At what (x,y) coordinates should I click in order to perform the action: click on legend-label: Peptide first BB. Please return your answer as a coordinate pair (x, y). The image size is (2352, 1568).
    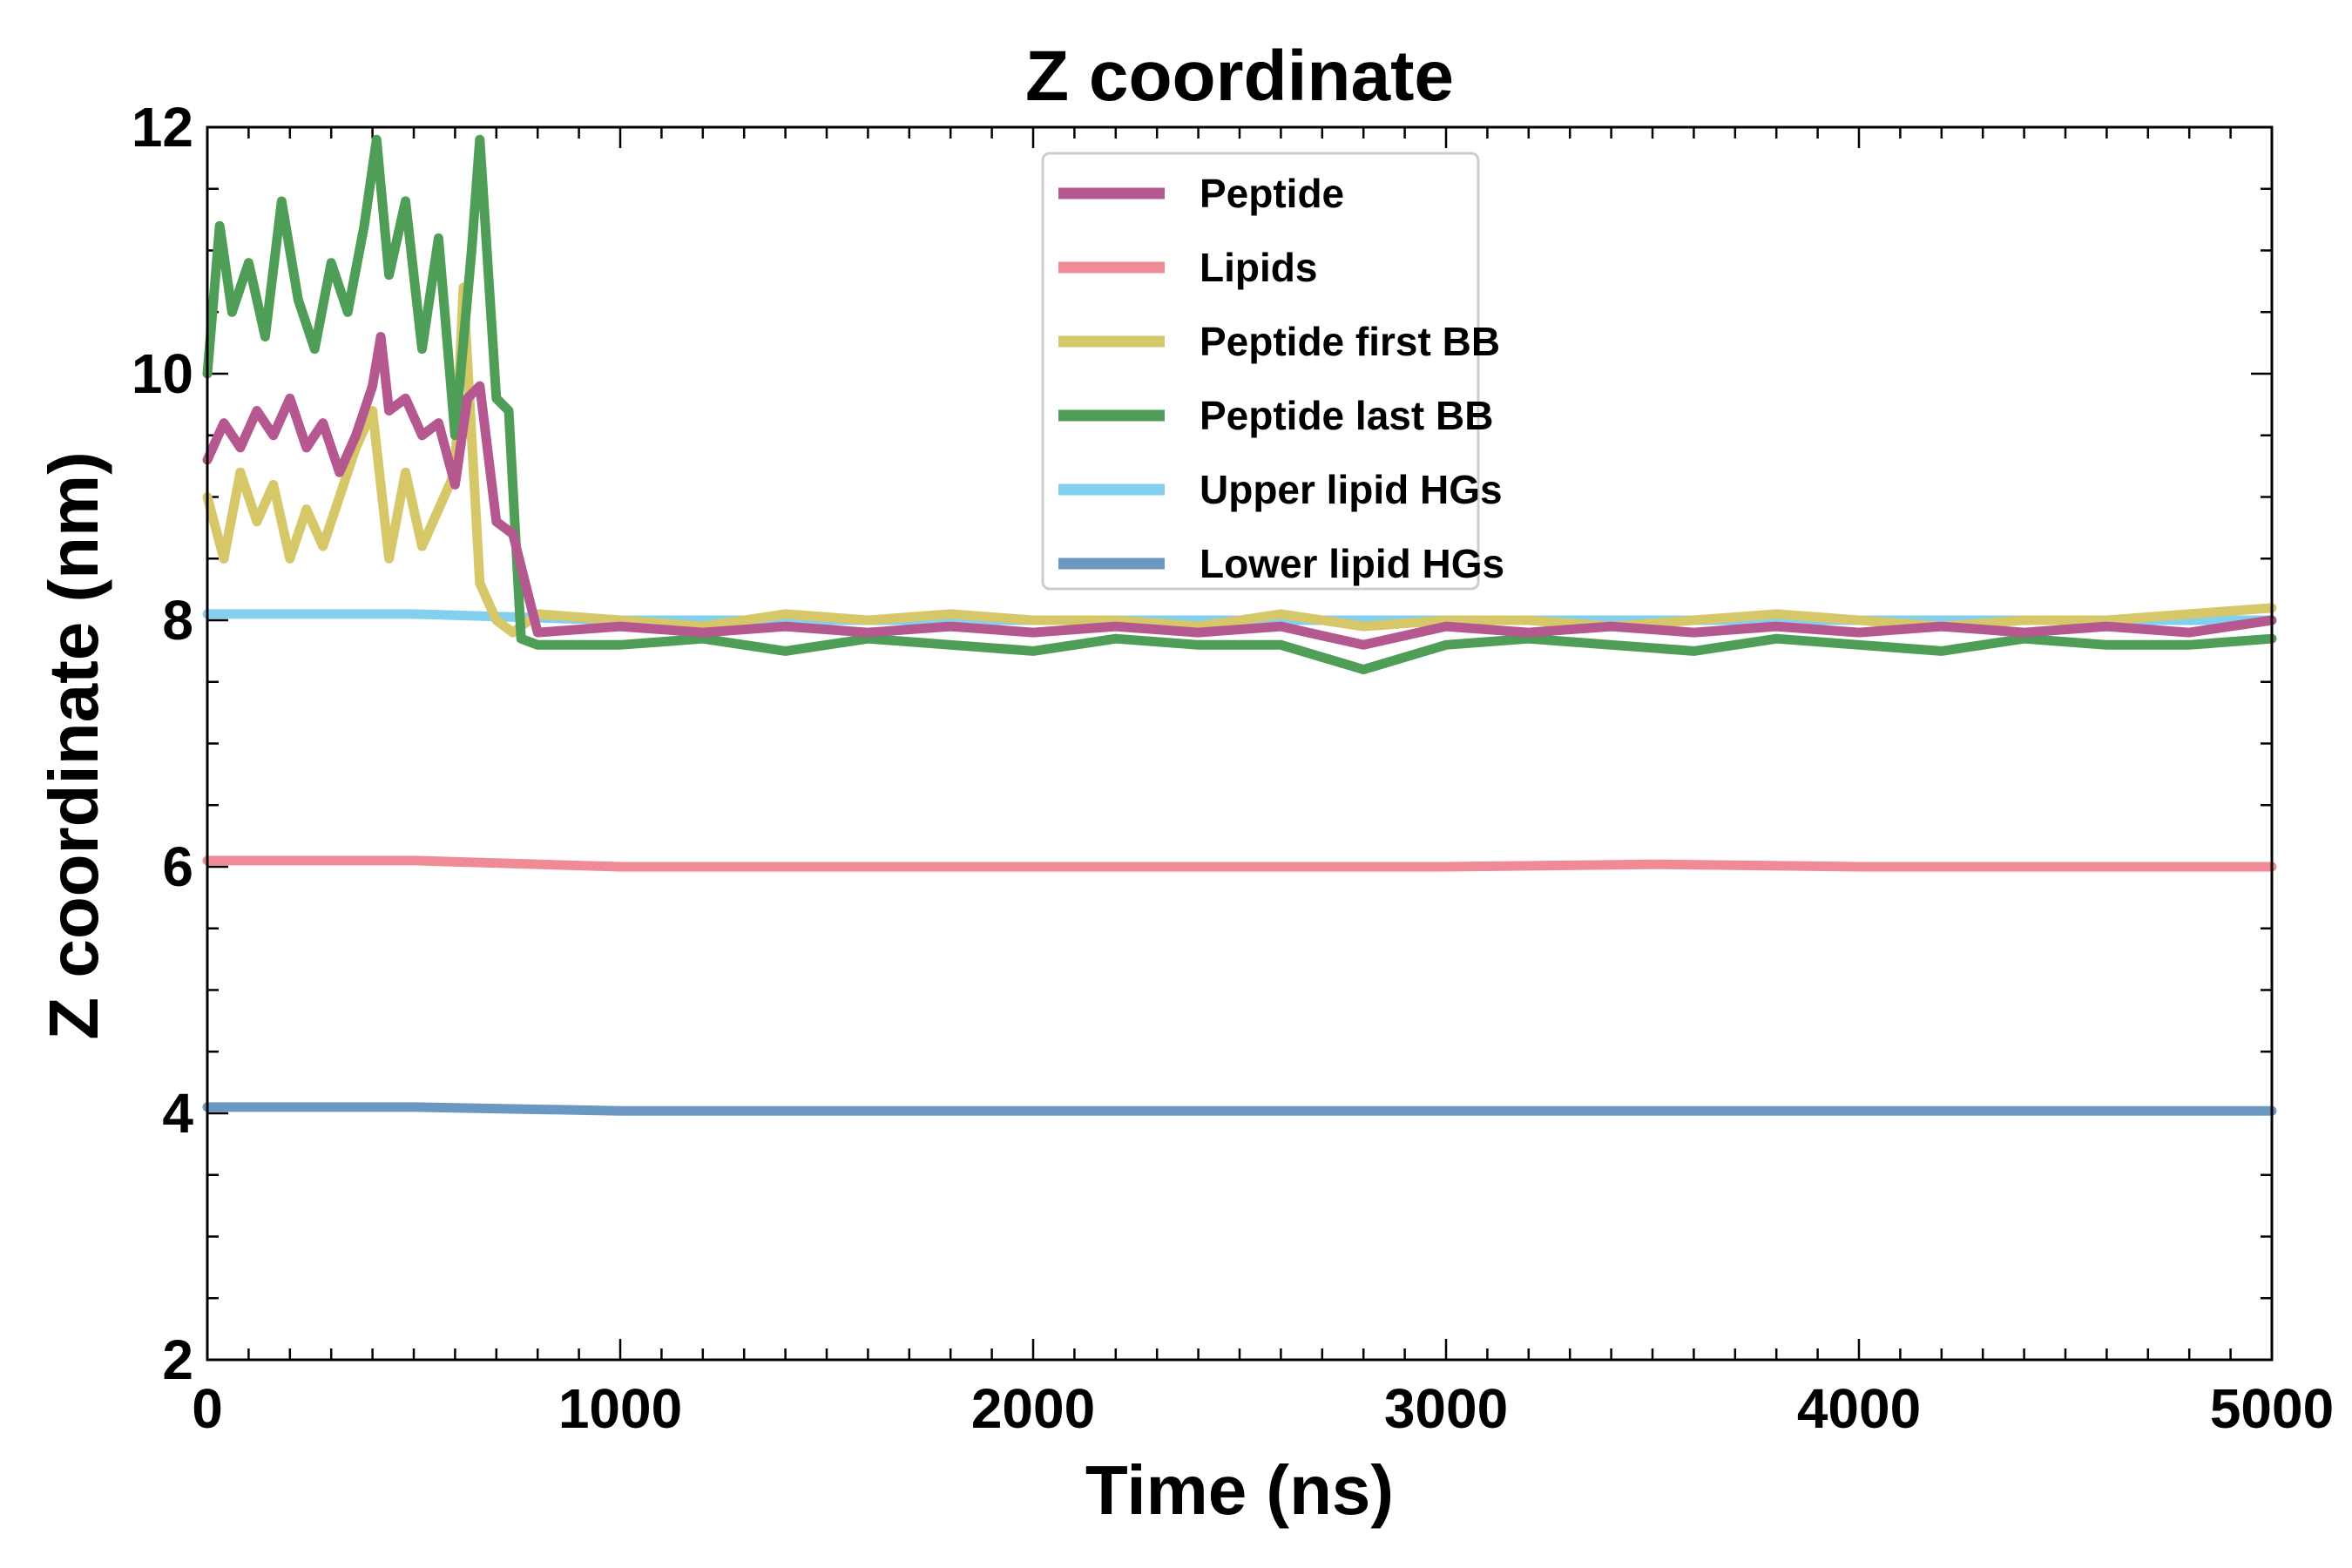
    Looking at the image, I should click on (1350, 341).